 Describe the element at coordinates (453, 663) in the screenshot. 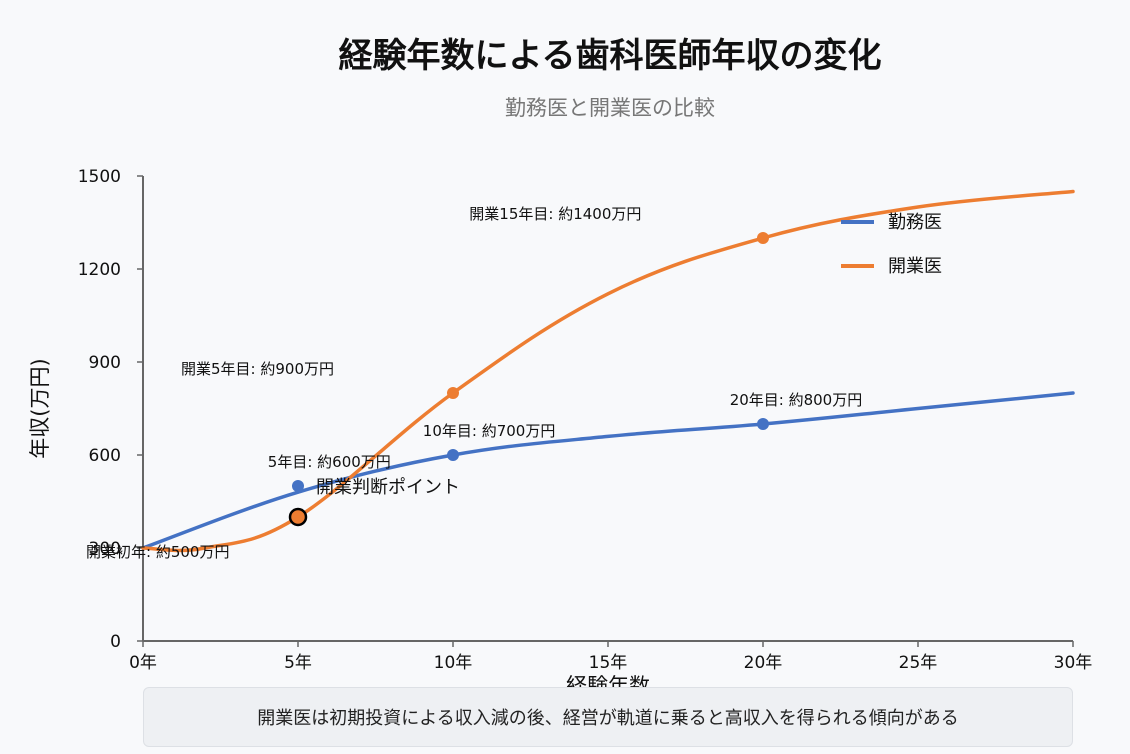

I see `x-tick-label: 10年` at that location.